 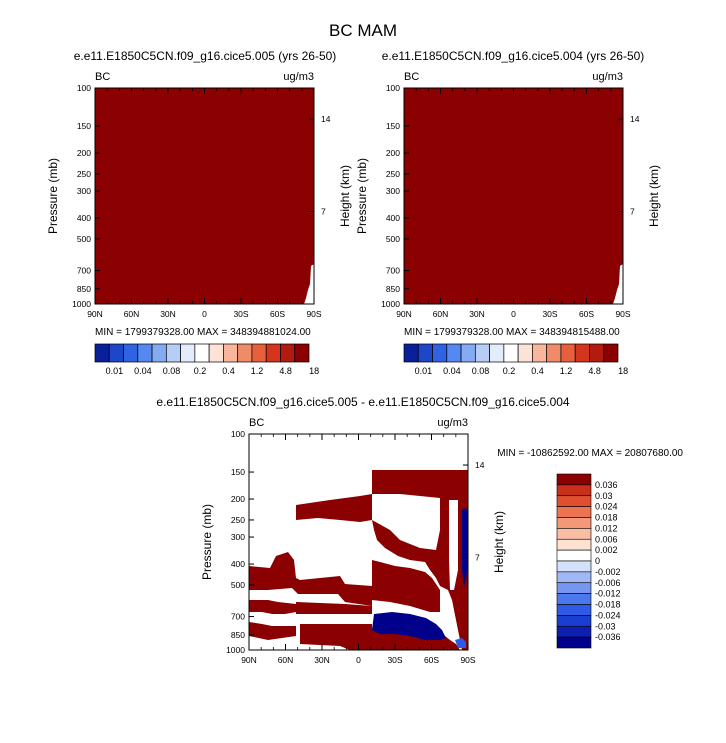 I want to click on y-tick-label: 300, so click(x=84, y=191).